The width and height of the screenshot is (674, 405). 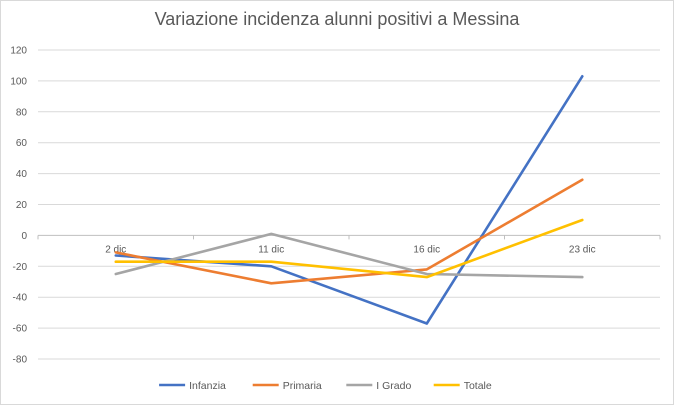 I want to click on y-tick-label: 60, so click(x=22, y=143).